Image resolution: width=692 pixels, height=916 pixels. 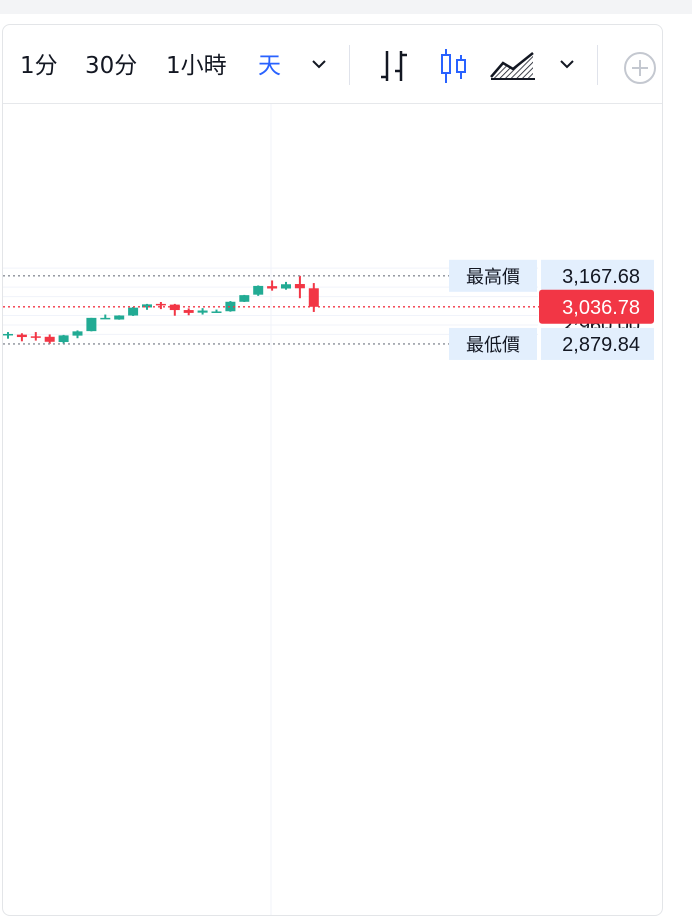 I want to click on low-value: 2,879.84, so click(x=601, y=345).